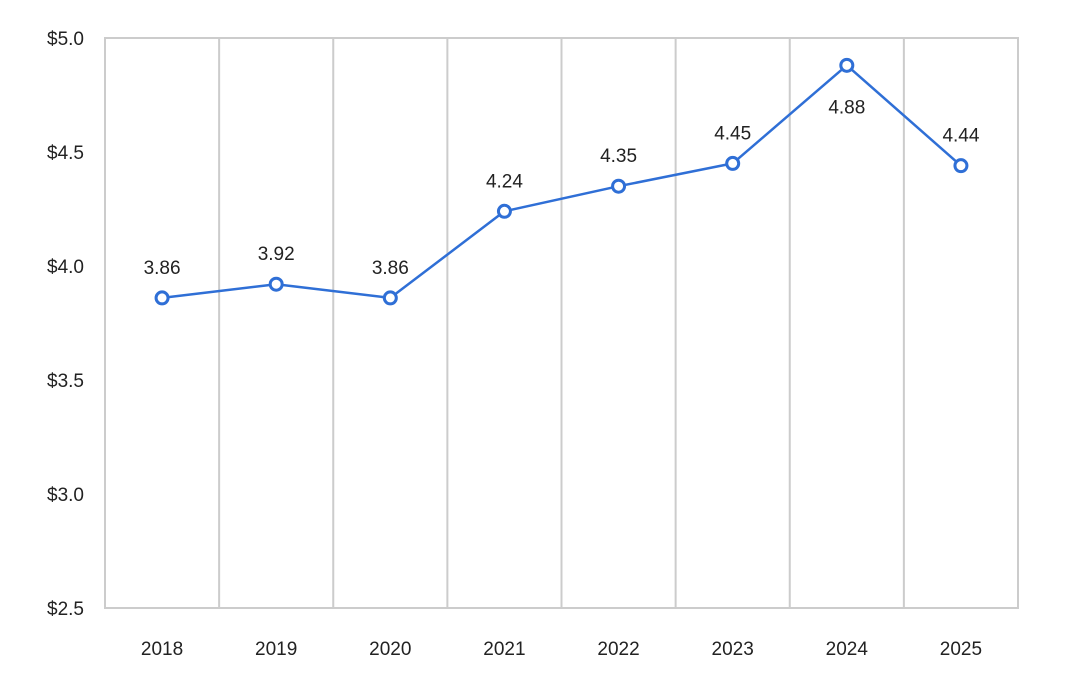  Describe the element at coordinates (960, 136) in the screenshot. I see `data-label: 4.44` at that location.